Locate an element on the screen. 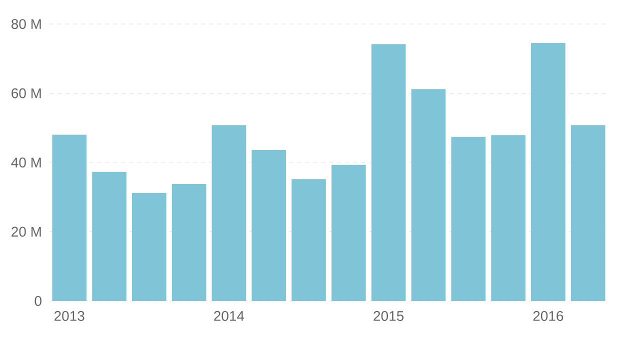 The height and width of the screenshot is (343, 640). y-tick-label: 80 M is located at coordinates (26, 24).